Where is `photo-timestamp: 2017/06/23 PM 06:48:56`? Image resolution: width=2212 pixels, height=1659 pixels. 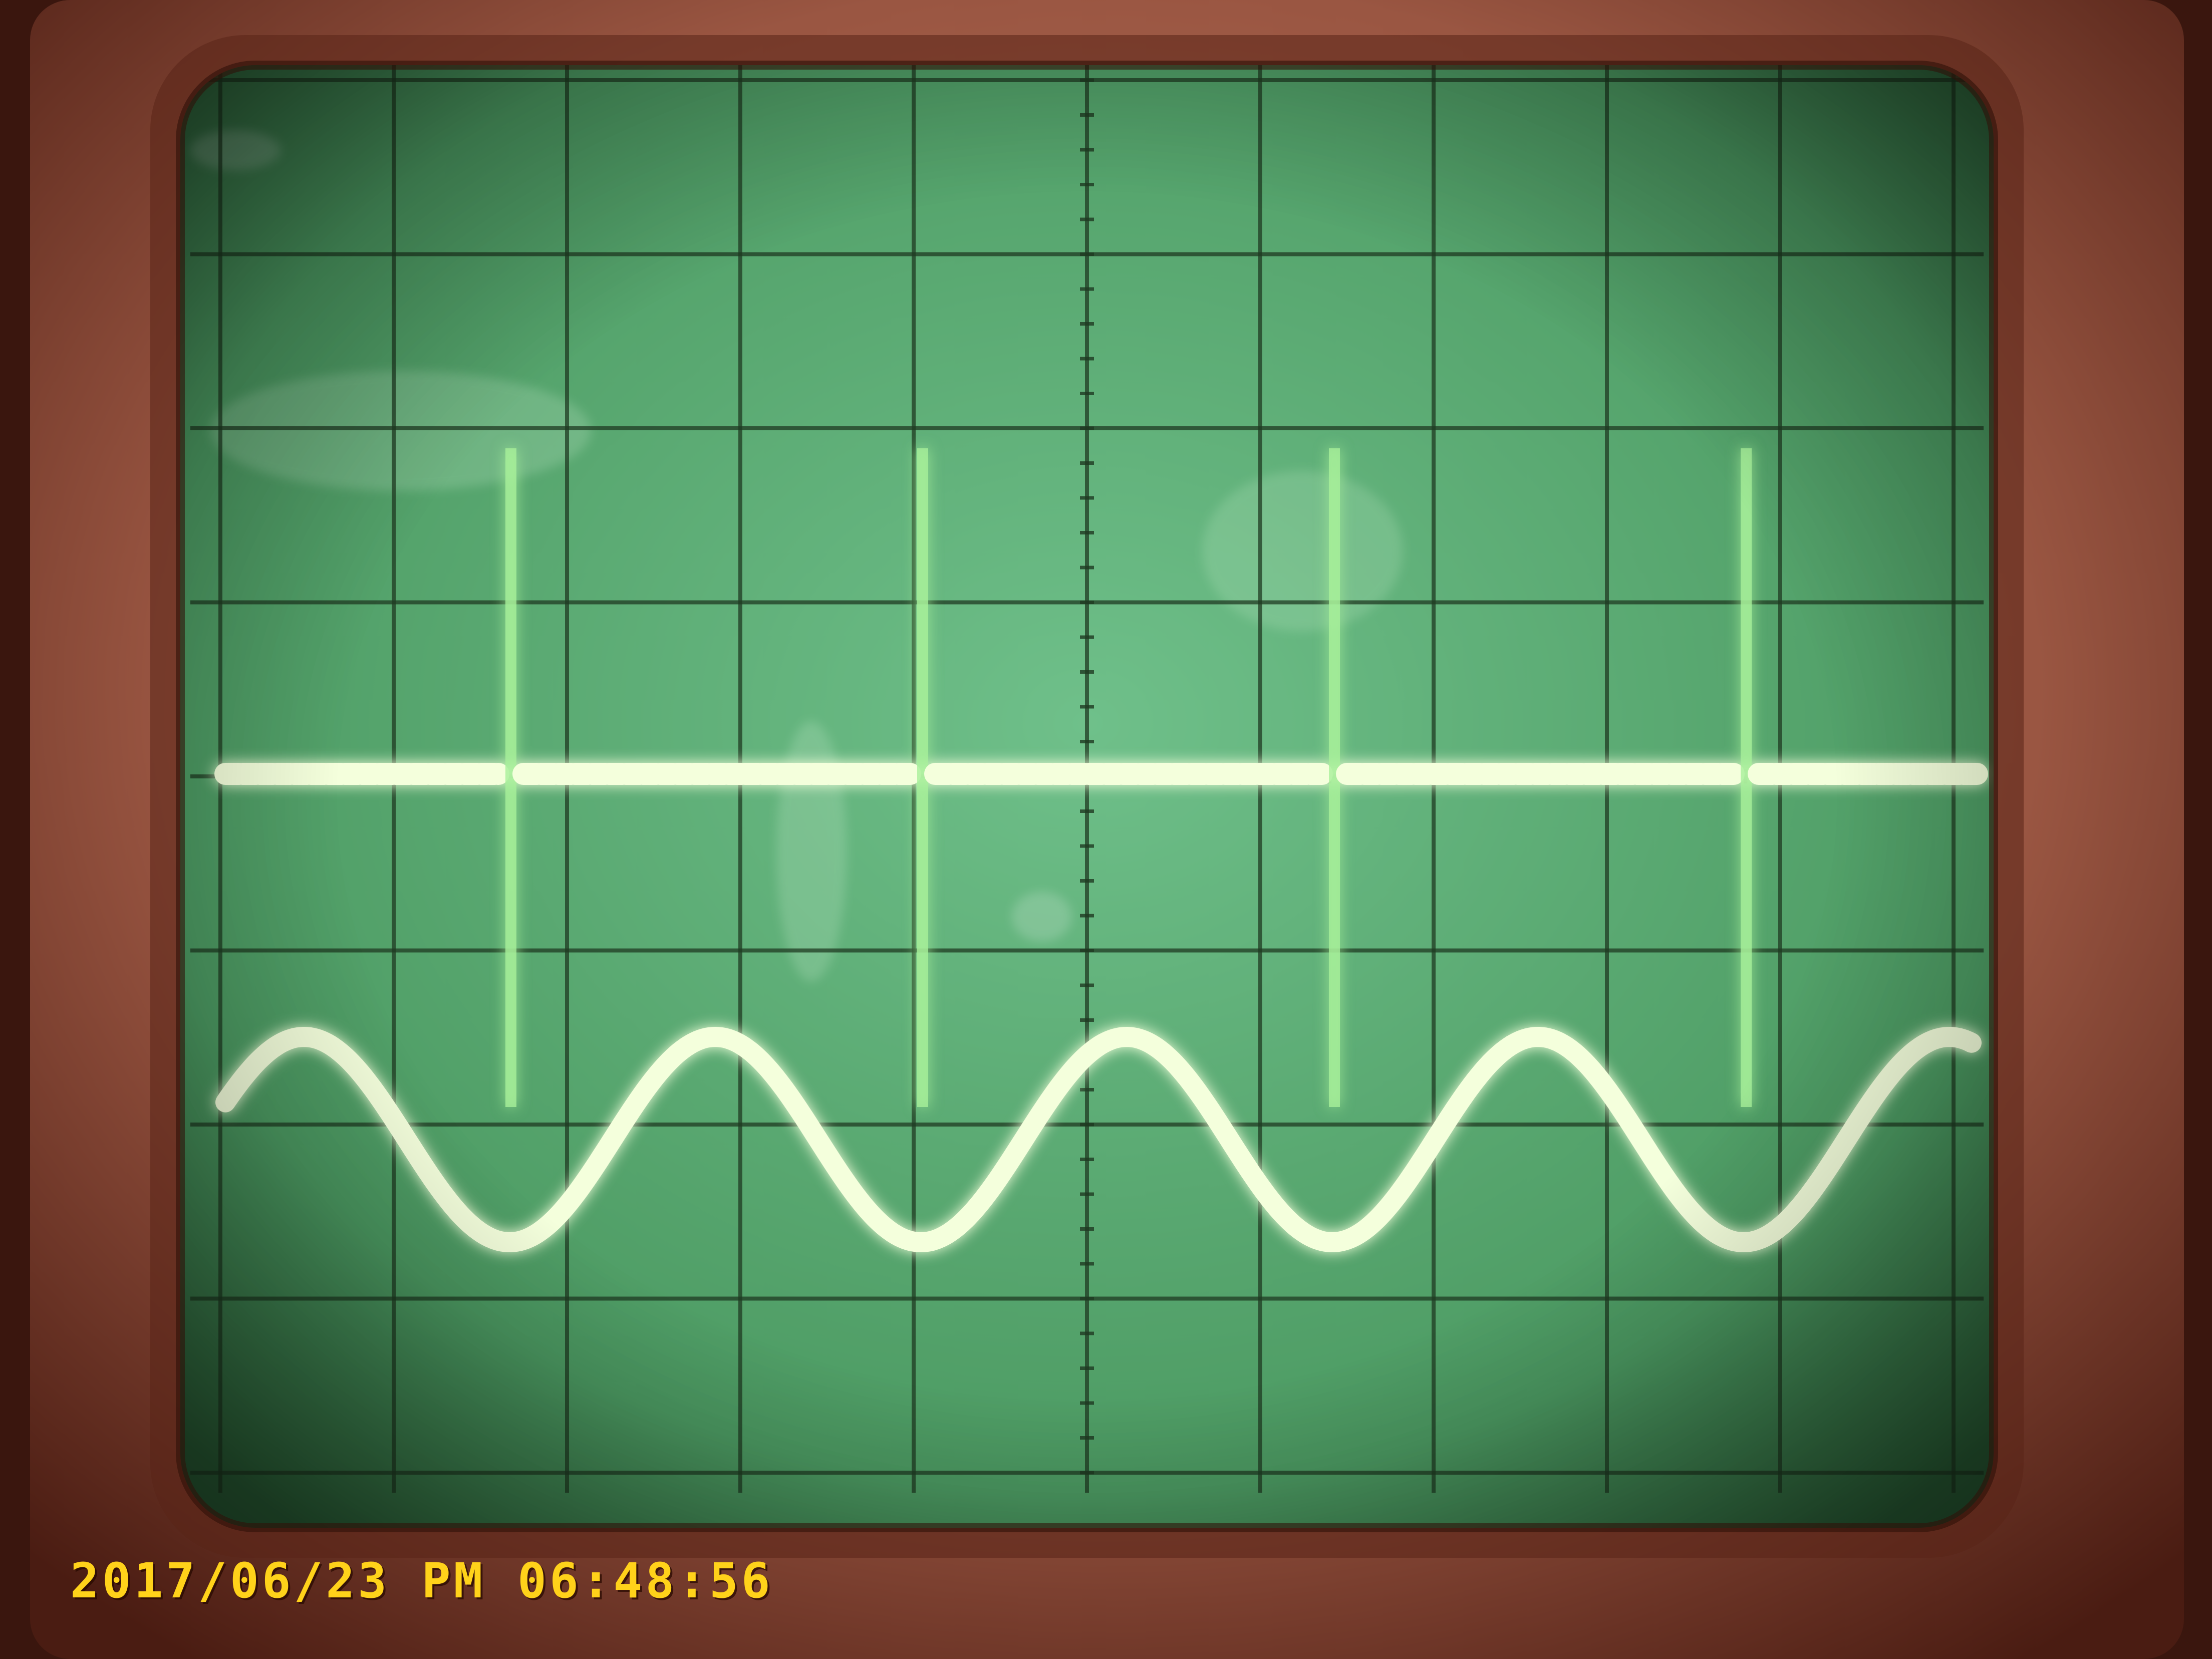 photo-timestamp: 2017/06/23 PM 06:48:56 is located at coordinates (421, 1581).